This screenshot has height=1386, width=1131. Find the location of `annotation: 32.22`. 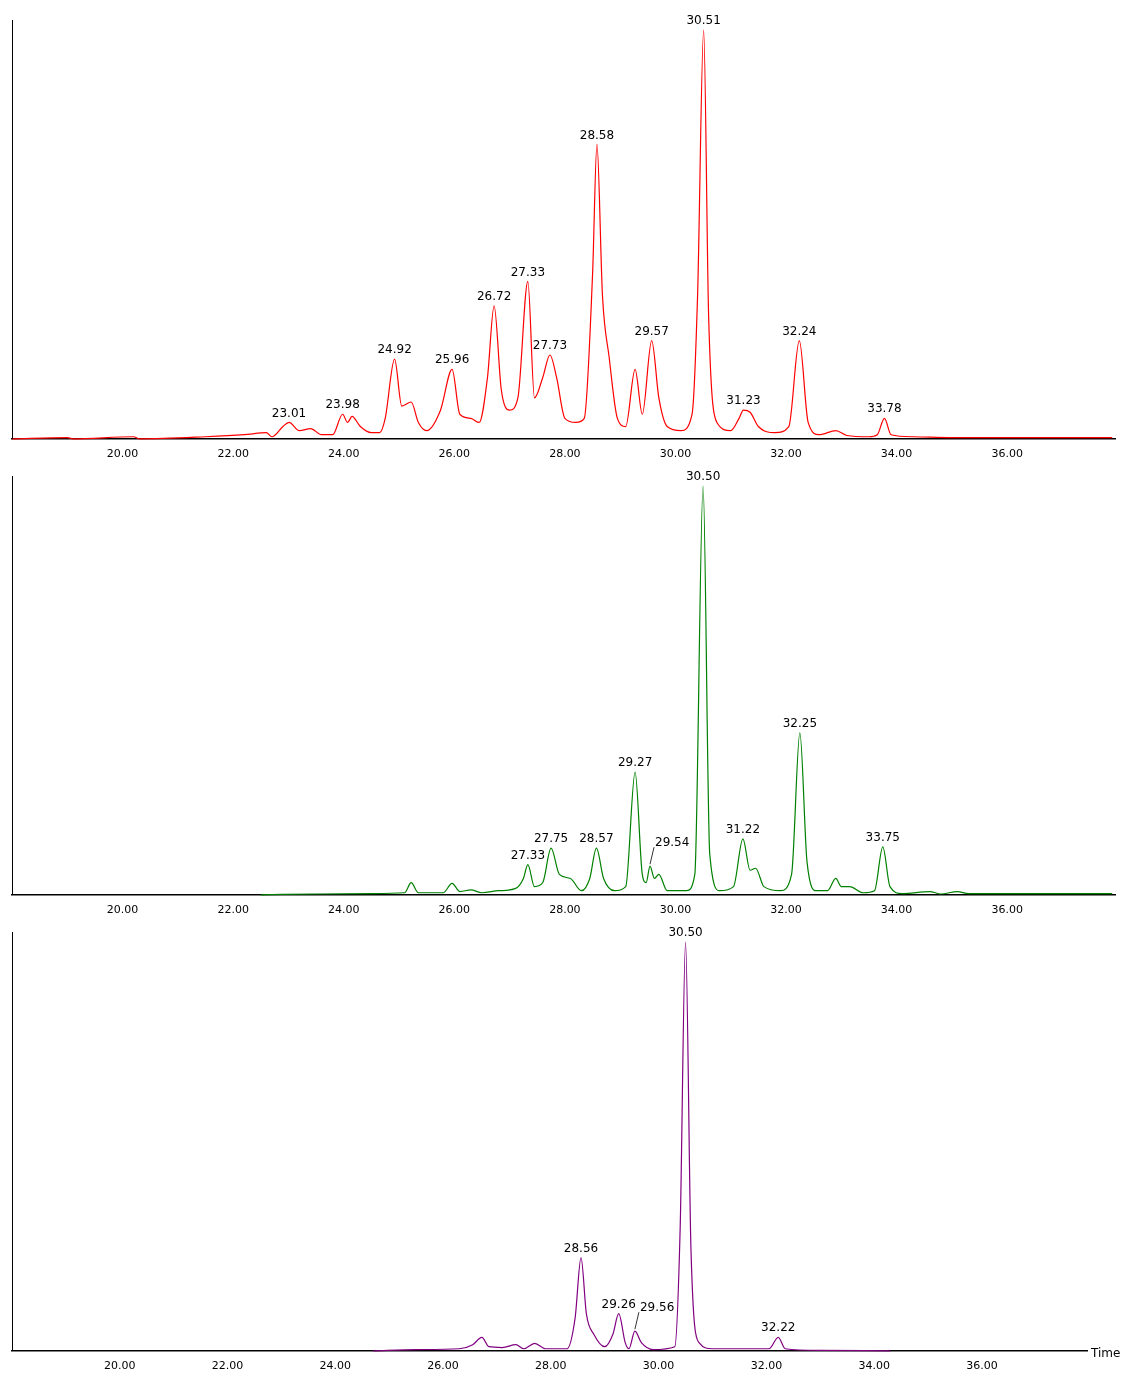

annotation: 32.22 is located at coordinates (778, 1327).